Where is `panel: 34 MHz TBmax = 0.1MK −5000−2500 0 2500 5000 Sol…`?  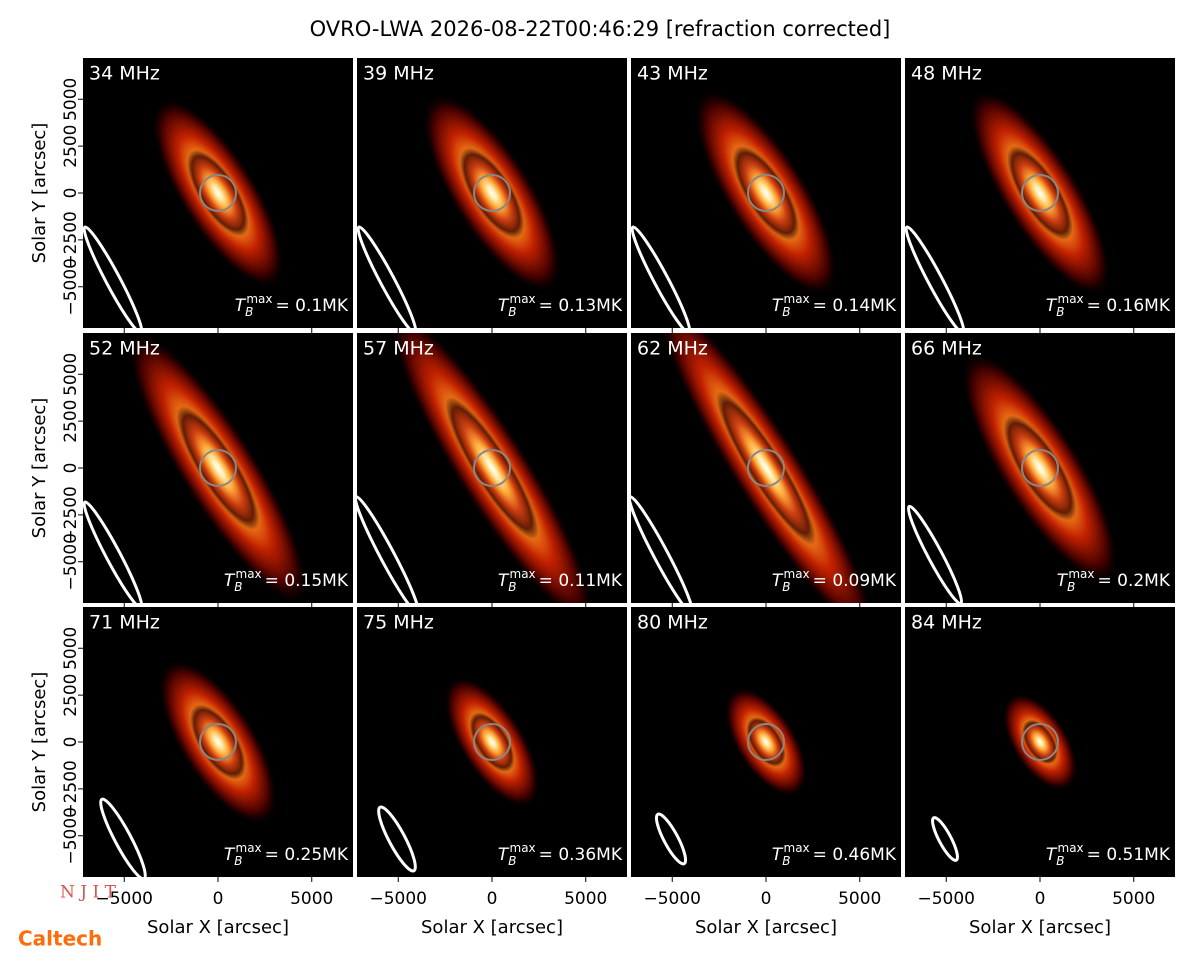
panel: 34 MHz TBmax = 0.1MK −5000−2500 0 2500 5000 Sol… is located at coordinates (191, 195).